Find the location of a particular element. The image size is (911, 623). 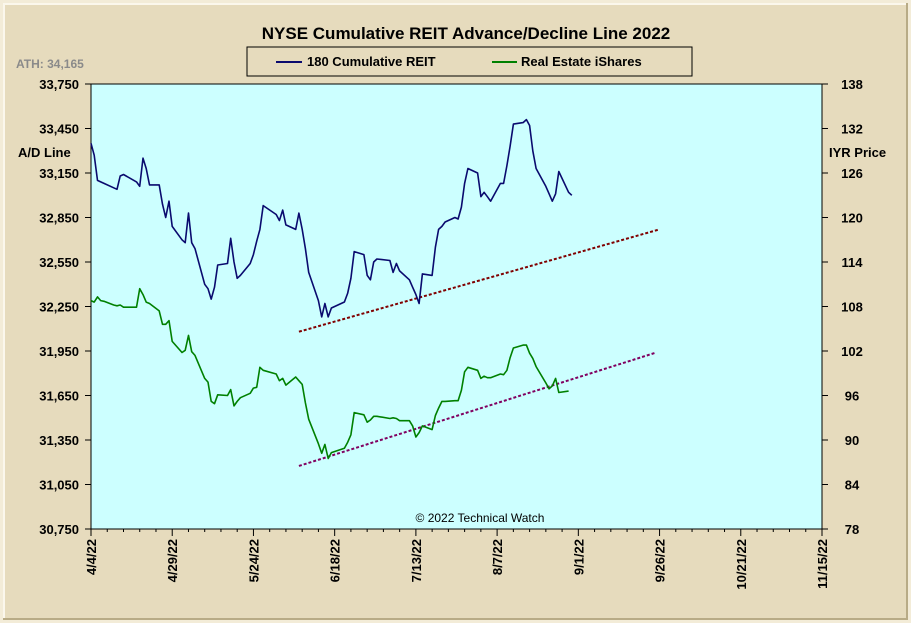

x-tick-label: 9/1/22 is located at coordinates (578, 557).